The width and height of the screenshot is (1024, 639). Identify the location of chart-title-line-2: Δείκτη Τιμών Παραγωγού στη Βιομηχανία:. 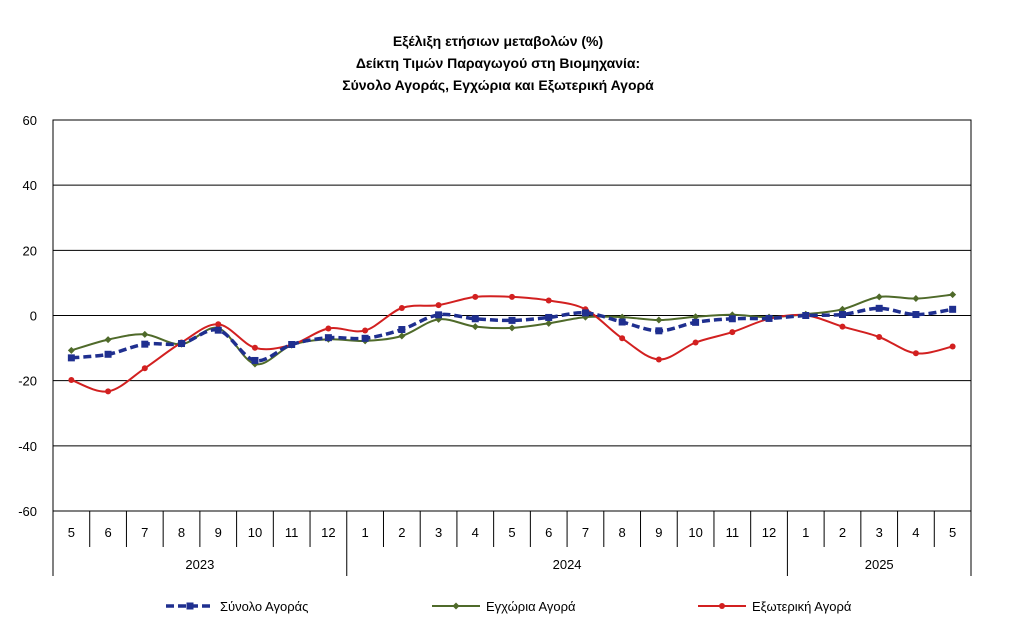
(498, 63).